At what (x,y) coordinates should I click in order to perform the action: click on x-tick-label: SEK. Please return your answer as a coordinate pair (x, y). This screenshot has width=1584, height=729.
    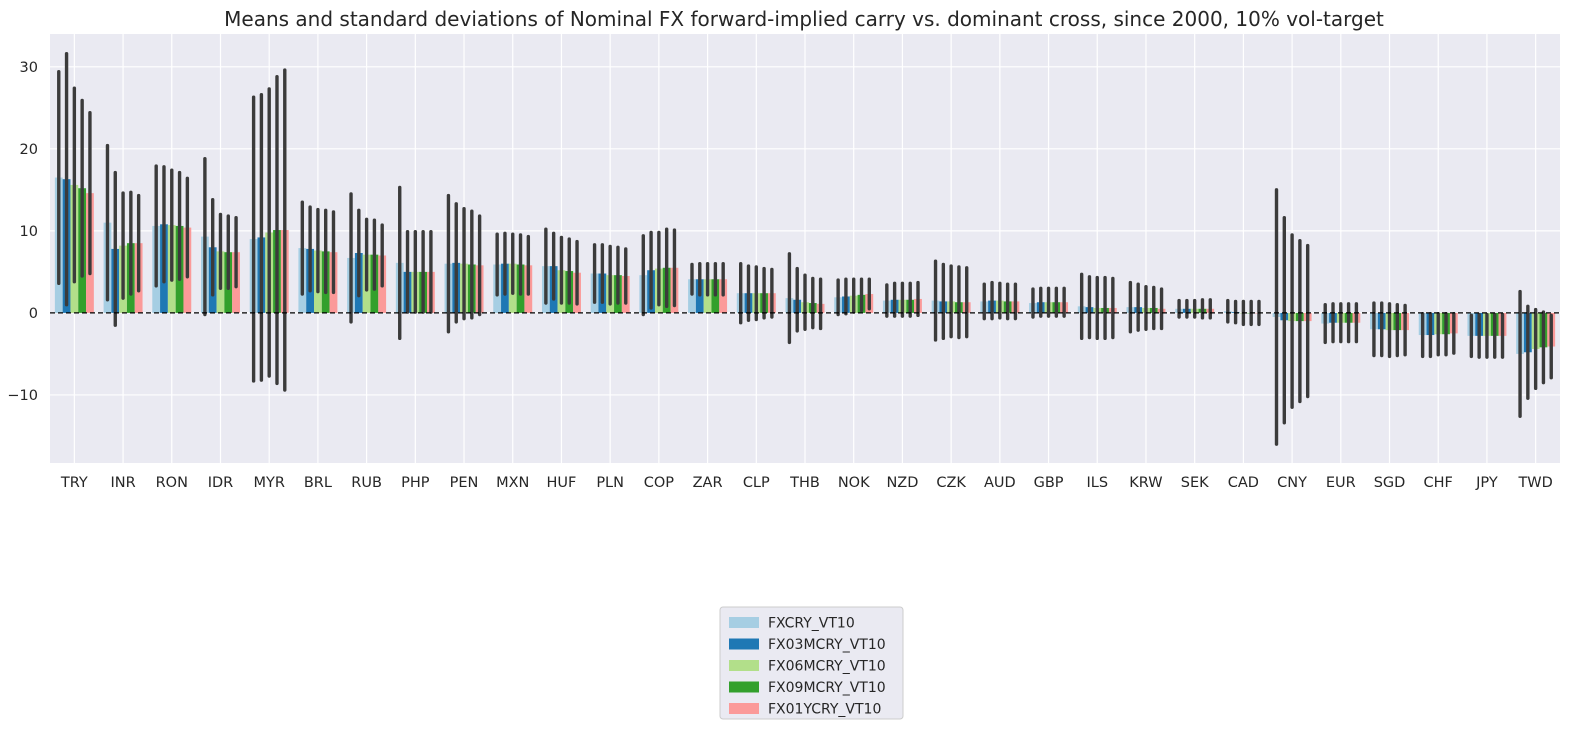
    Looking at the image, I should click on (1195, 483).